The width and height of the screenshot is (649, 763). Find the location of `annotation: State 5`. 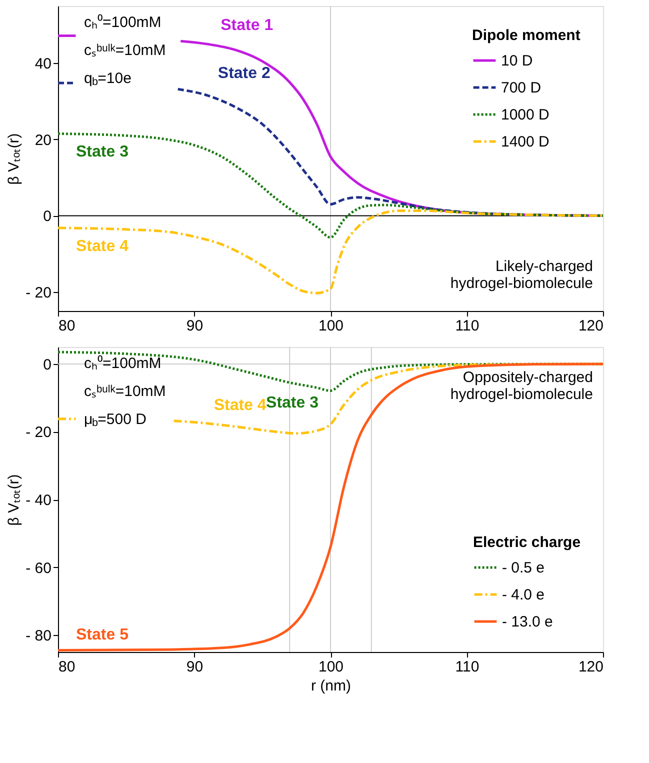

annotation: State 5 is located at coordinates (102, 635).